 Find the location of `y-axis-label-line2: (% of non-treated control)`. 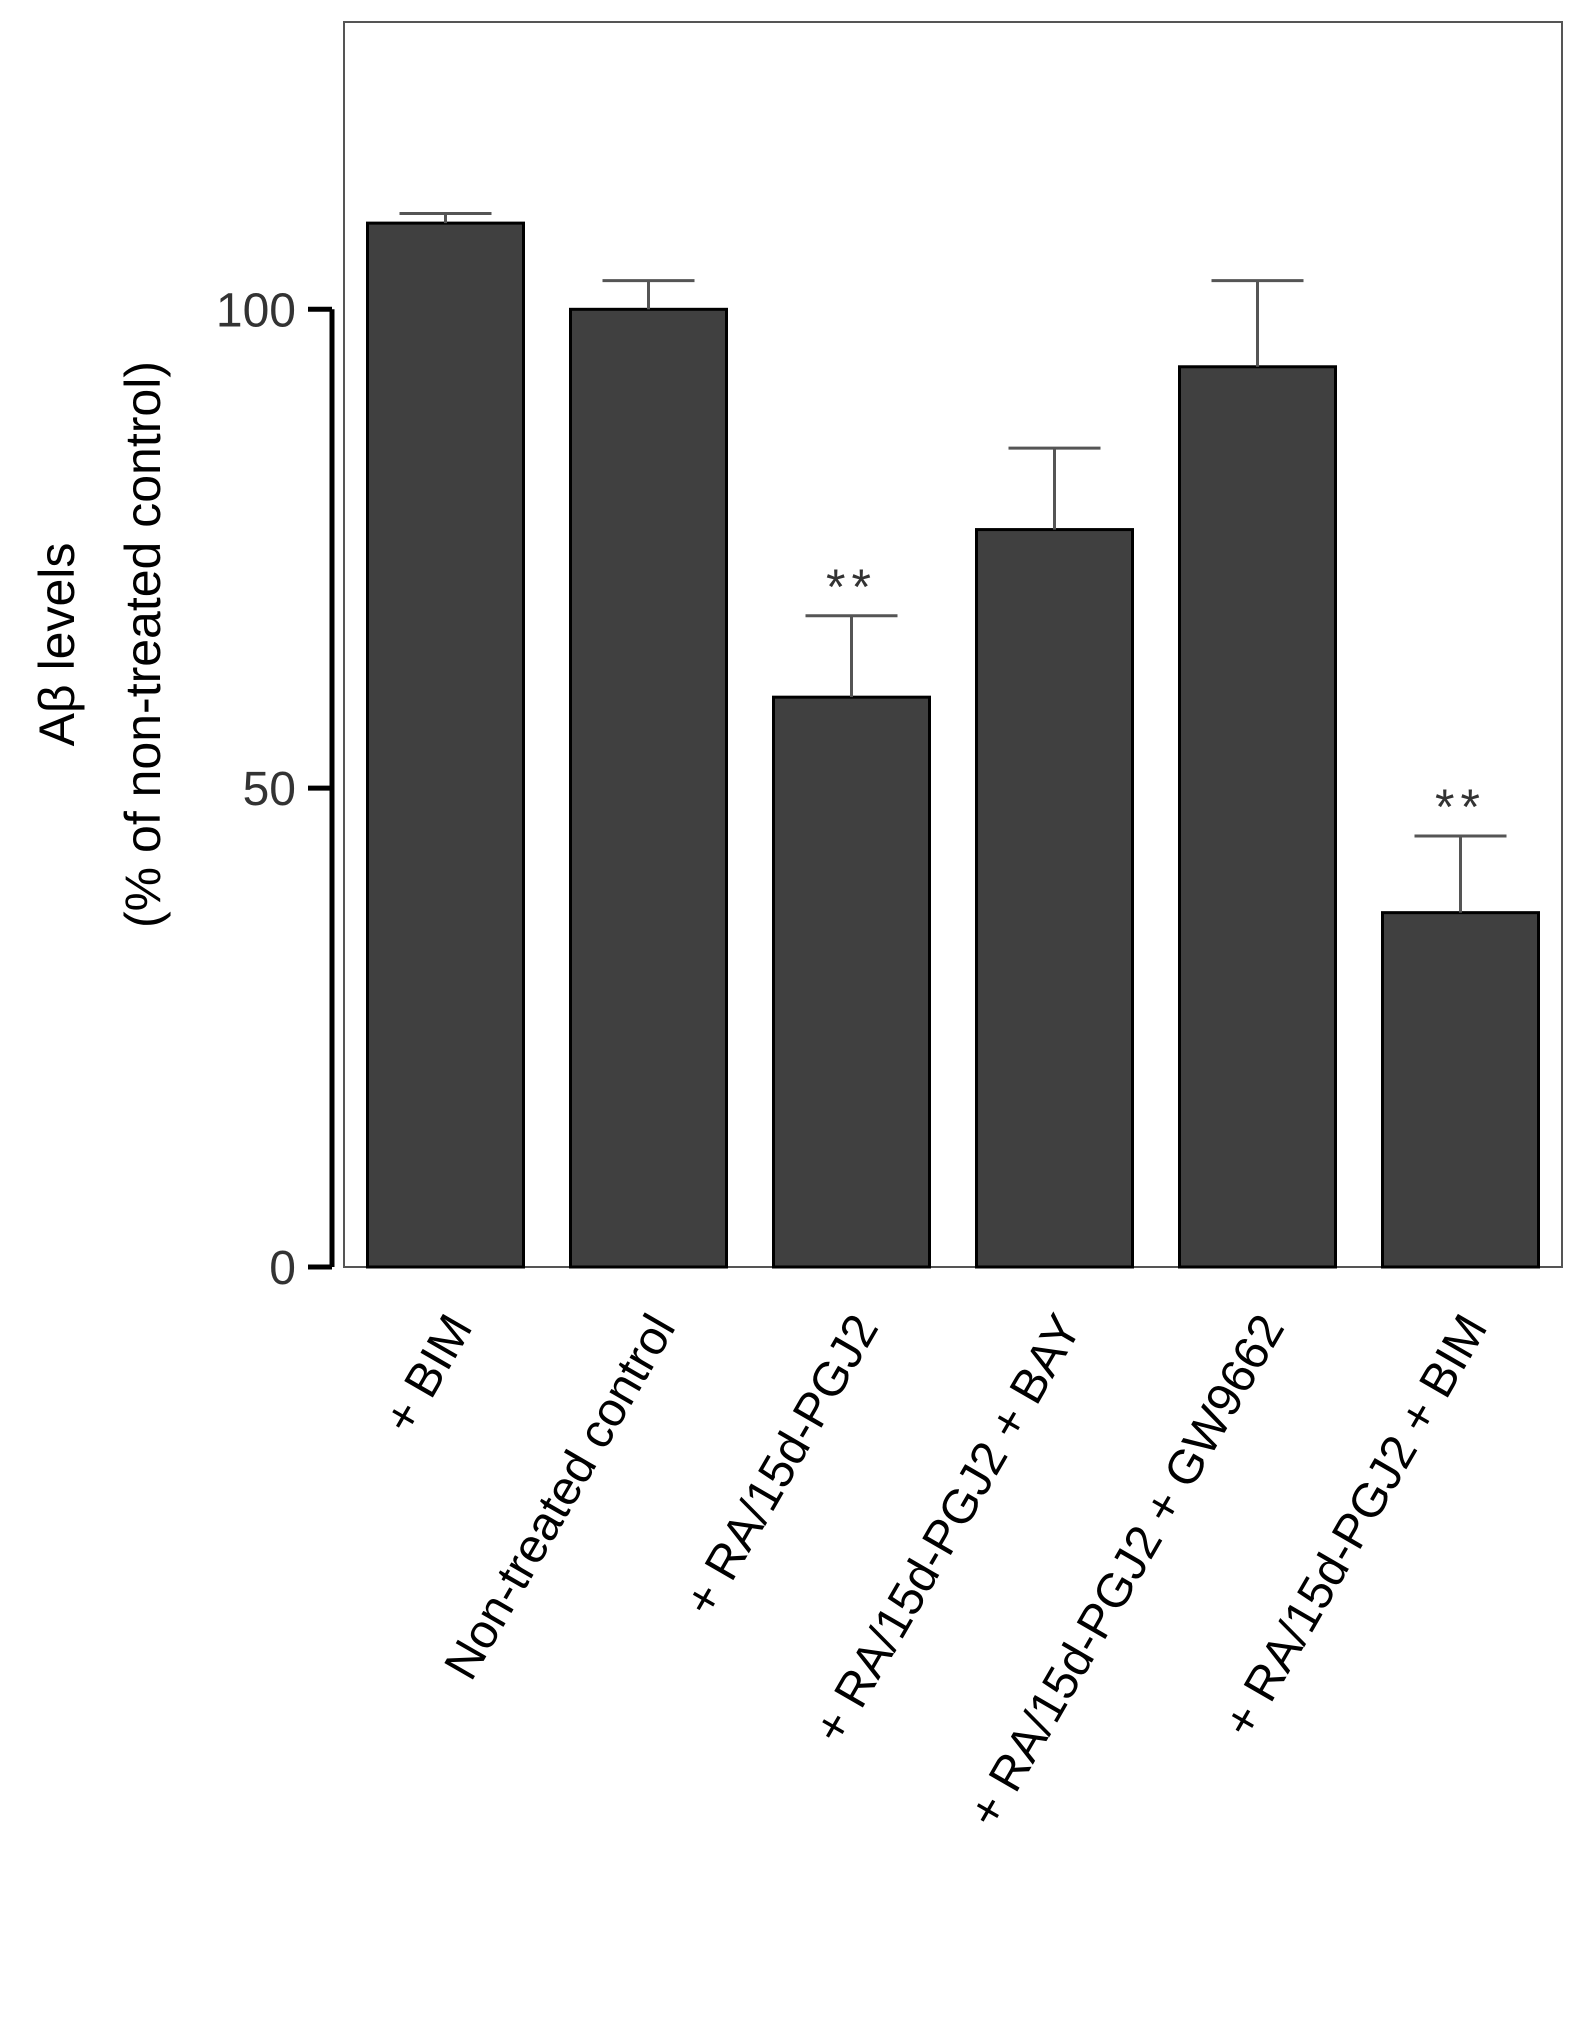

y-axis-label-line2: (% of non-treated control) is located at coordinates (143, 644).